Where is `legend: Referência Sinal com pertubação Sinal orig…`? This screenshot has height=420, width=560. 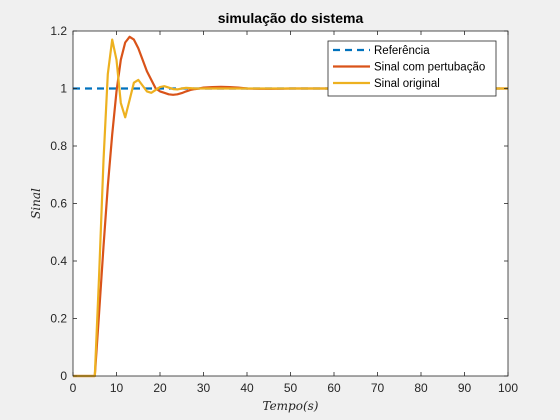
legend: Referência Sinal com pertubação Sinal orig… is located at coordinates (412, 68).